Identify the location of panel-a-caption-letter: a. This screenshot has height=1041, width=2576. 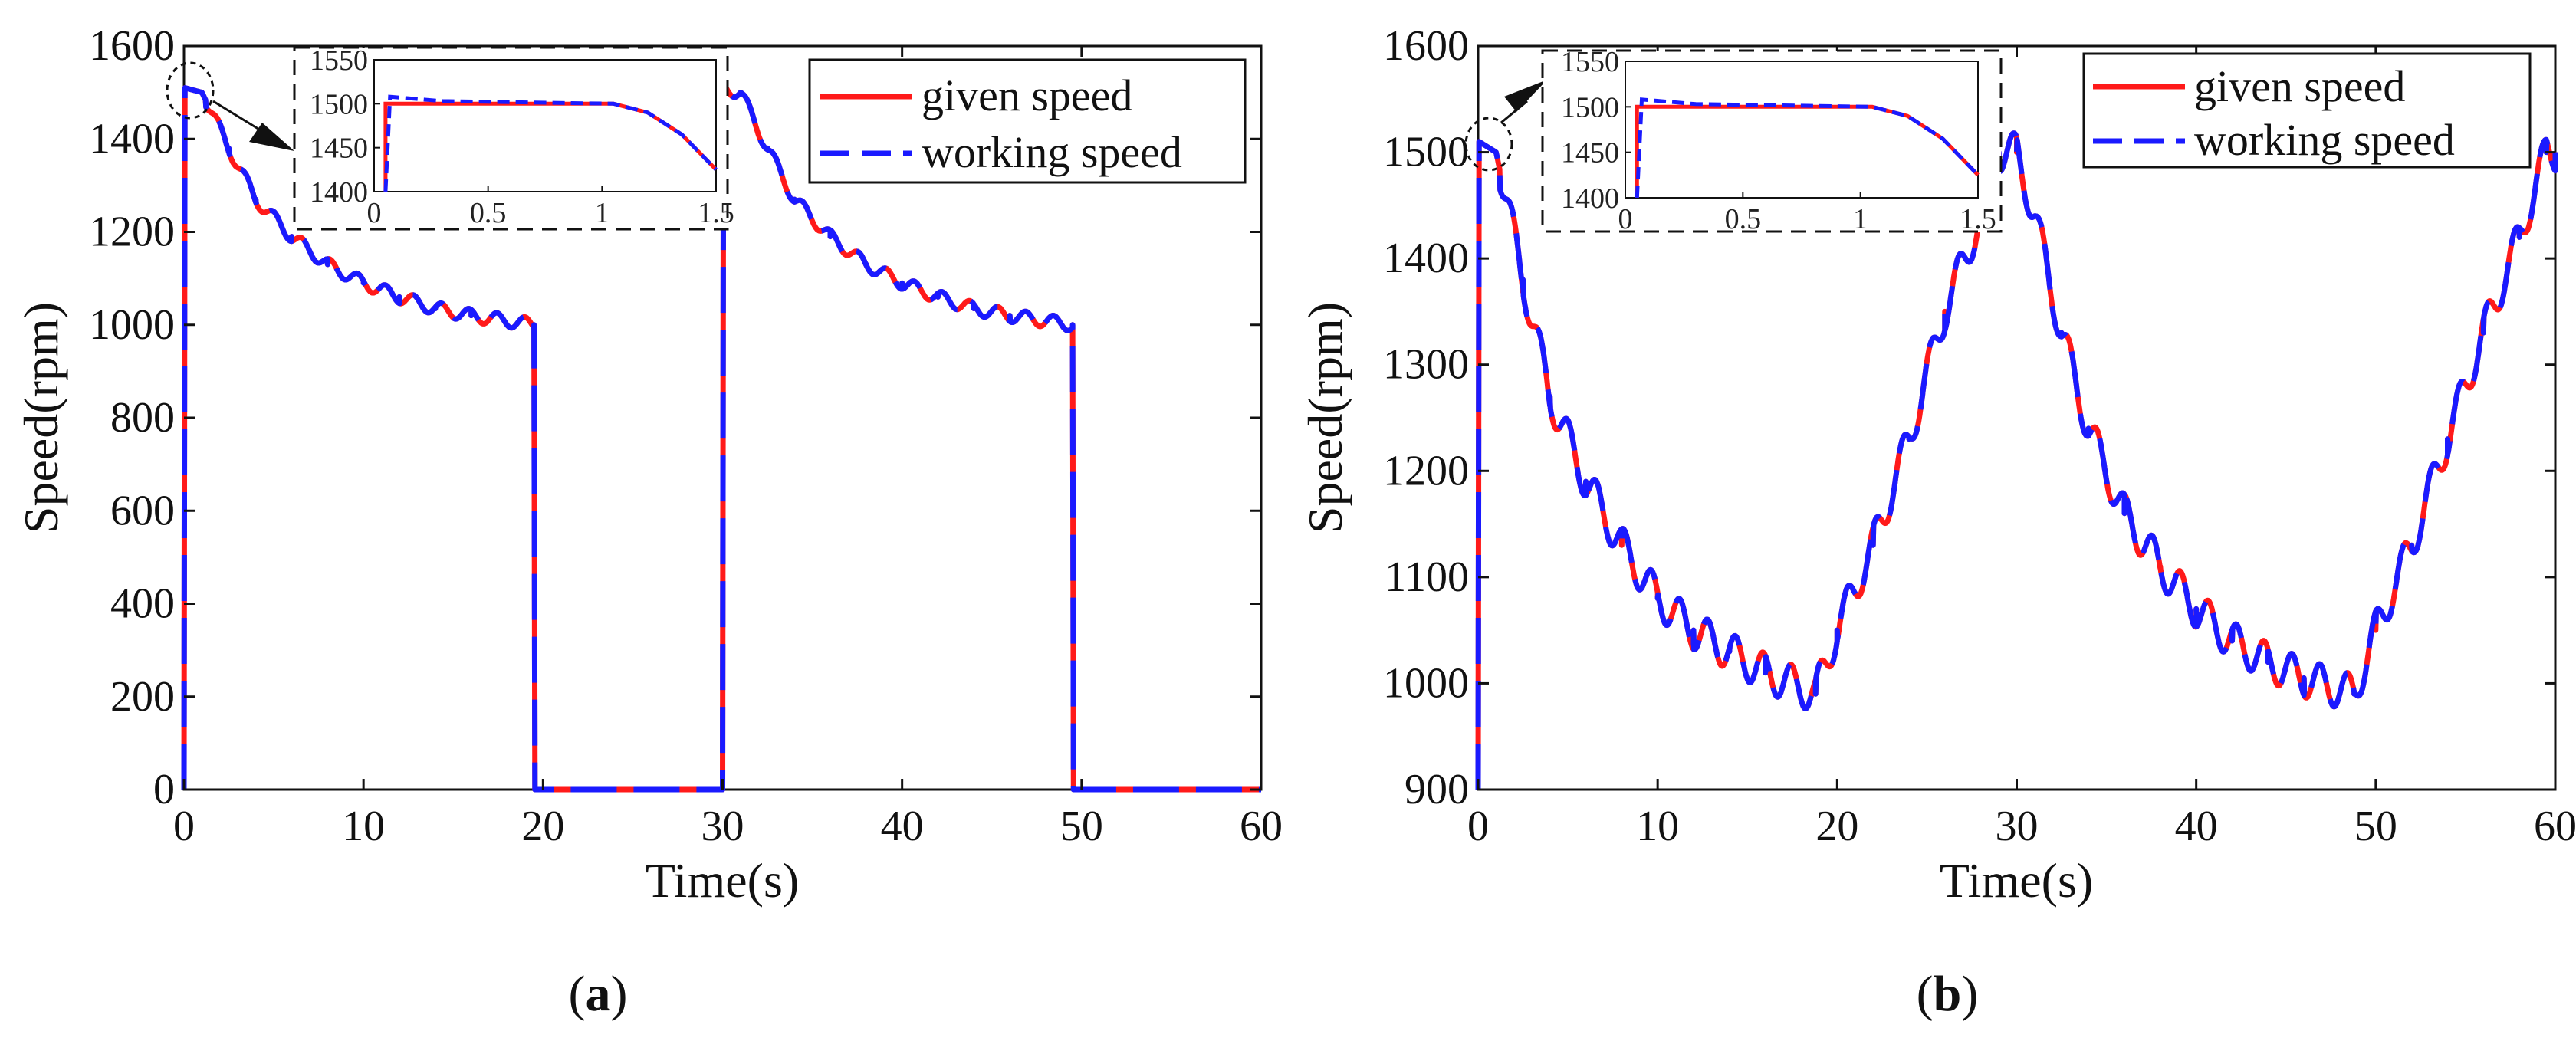
(598, 994).